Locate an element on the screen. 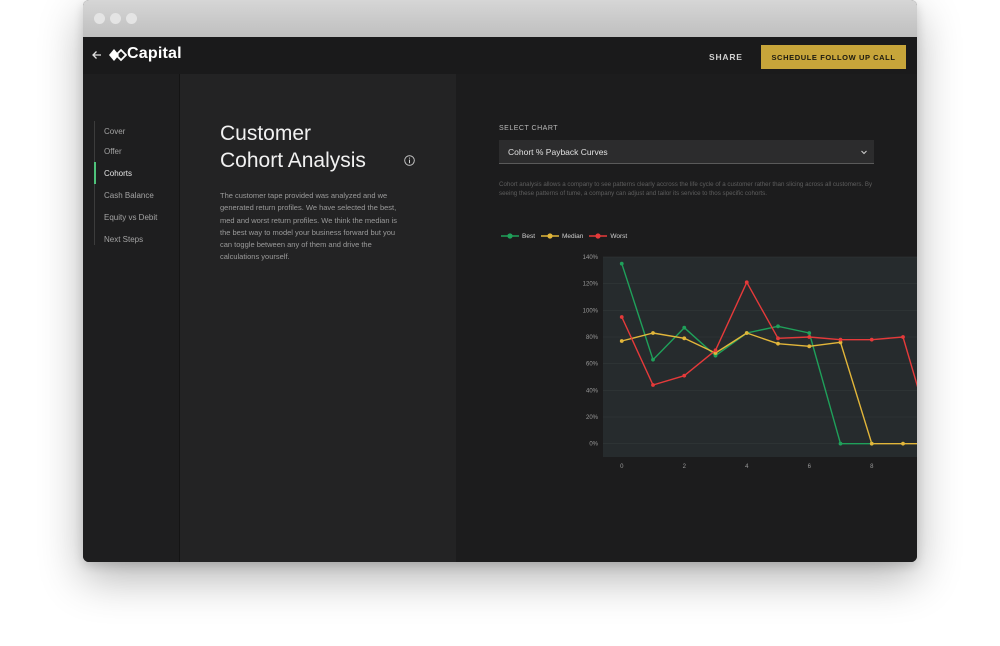 Image resolution: width=1000 pixels, height=646 pixels. window-minimize-dot is located at coordinates (115, 18).